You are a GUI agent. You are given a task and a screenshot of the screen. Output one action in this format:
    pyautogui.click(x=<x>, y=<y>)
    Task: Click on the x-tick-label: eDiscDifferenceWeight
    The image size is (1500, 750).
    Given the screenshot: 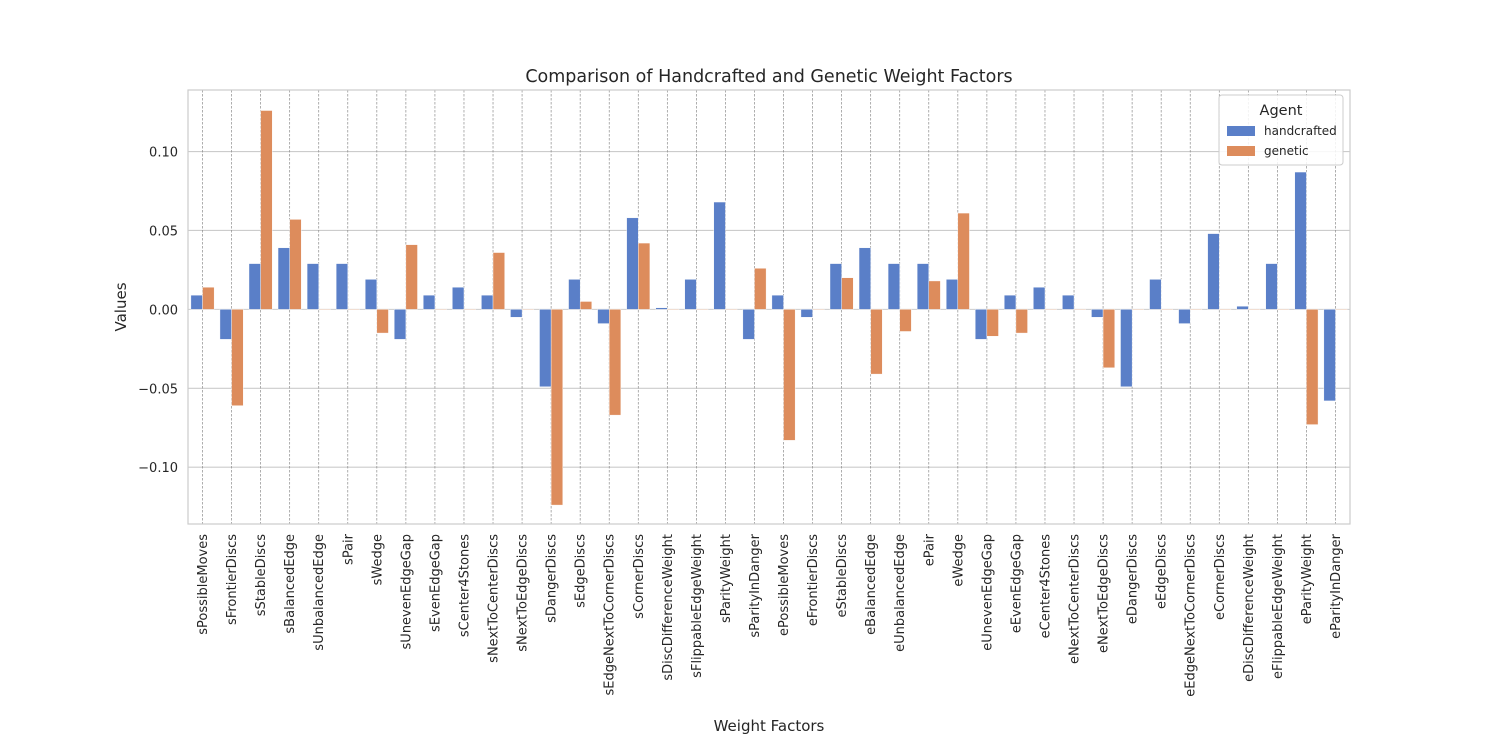 What is the action you would take?
    pyautogui.click(x=1249, y=608)
    